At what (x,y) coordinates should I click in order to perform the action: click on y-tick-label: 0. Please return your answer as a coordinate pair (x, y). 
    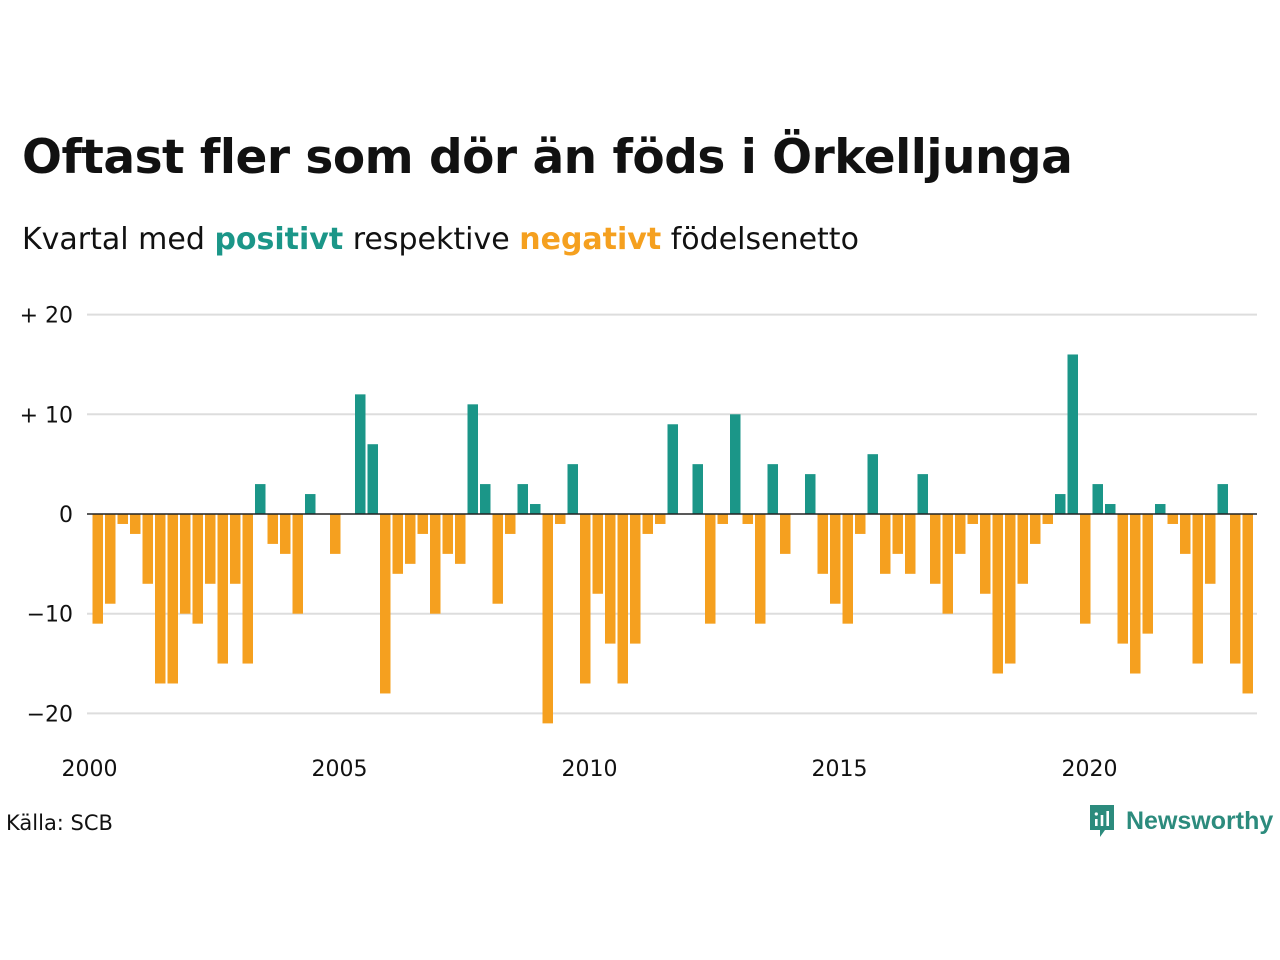
    Looking at the image, I should click on (66, 515).